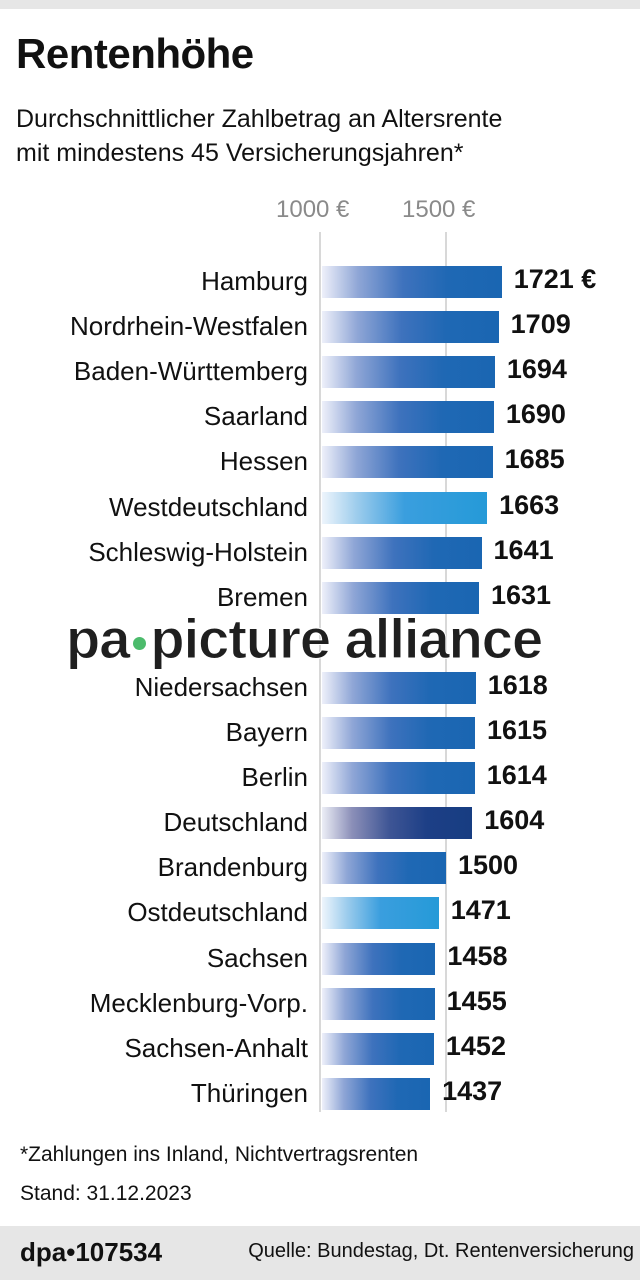 The height and width of the screenshot is (1280, 640). What do you see at coordinates (274, 777) in the screenshot?
I see `row-label: Berlin` at bounding box center [274, 777].